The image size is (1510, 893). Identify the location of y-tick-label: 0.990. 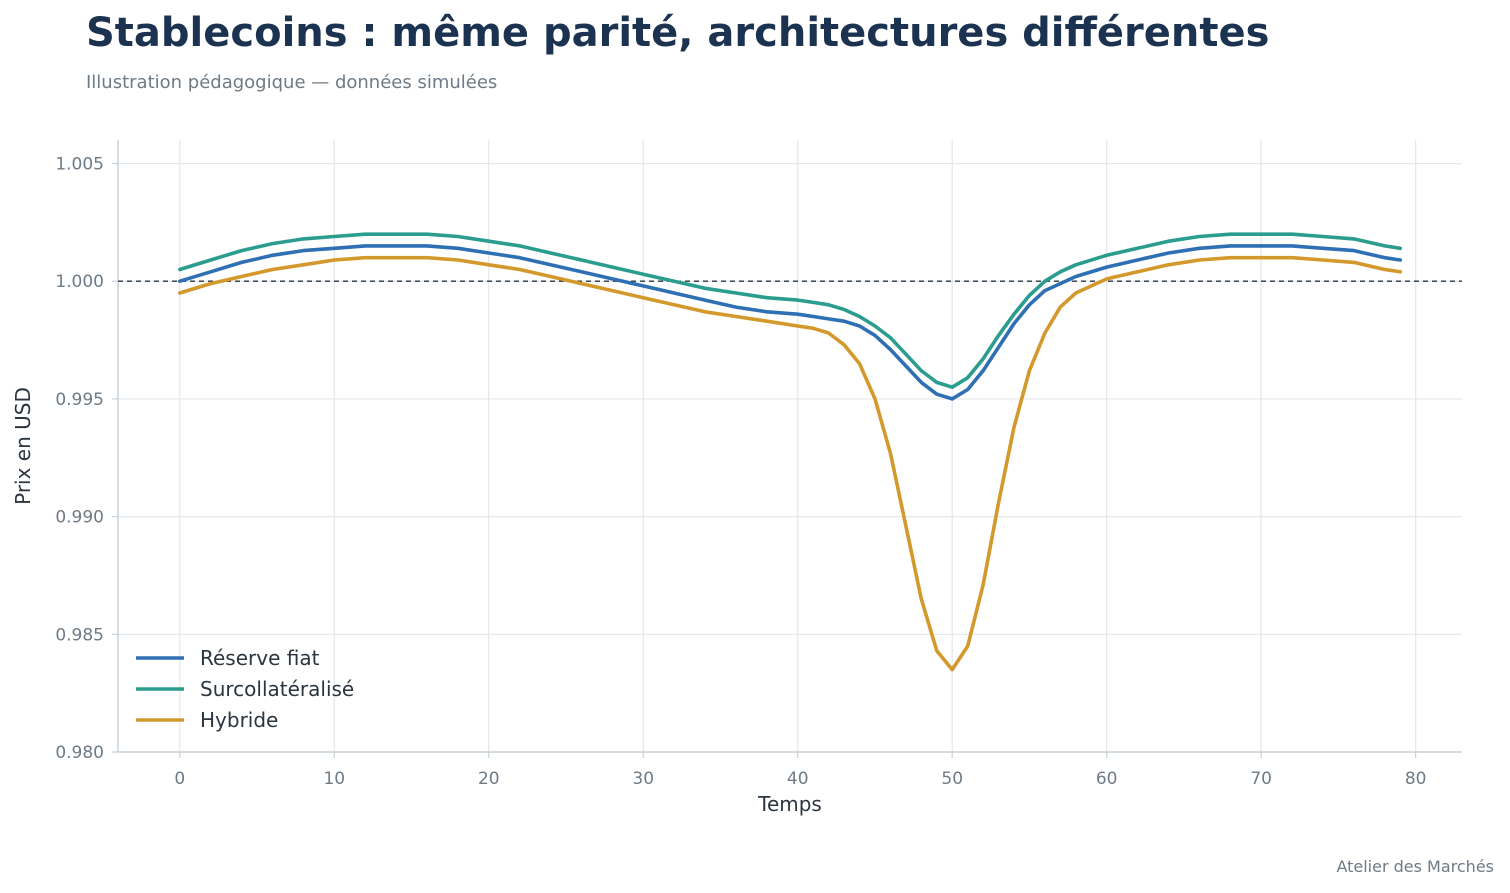
(79, 518).